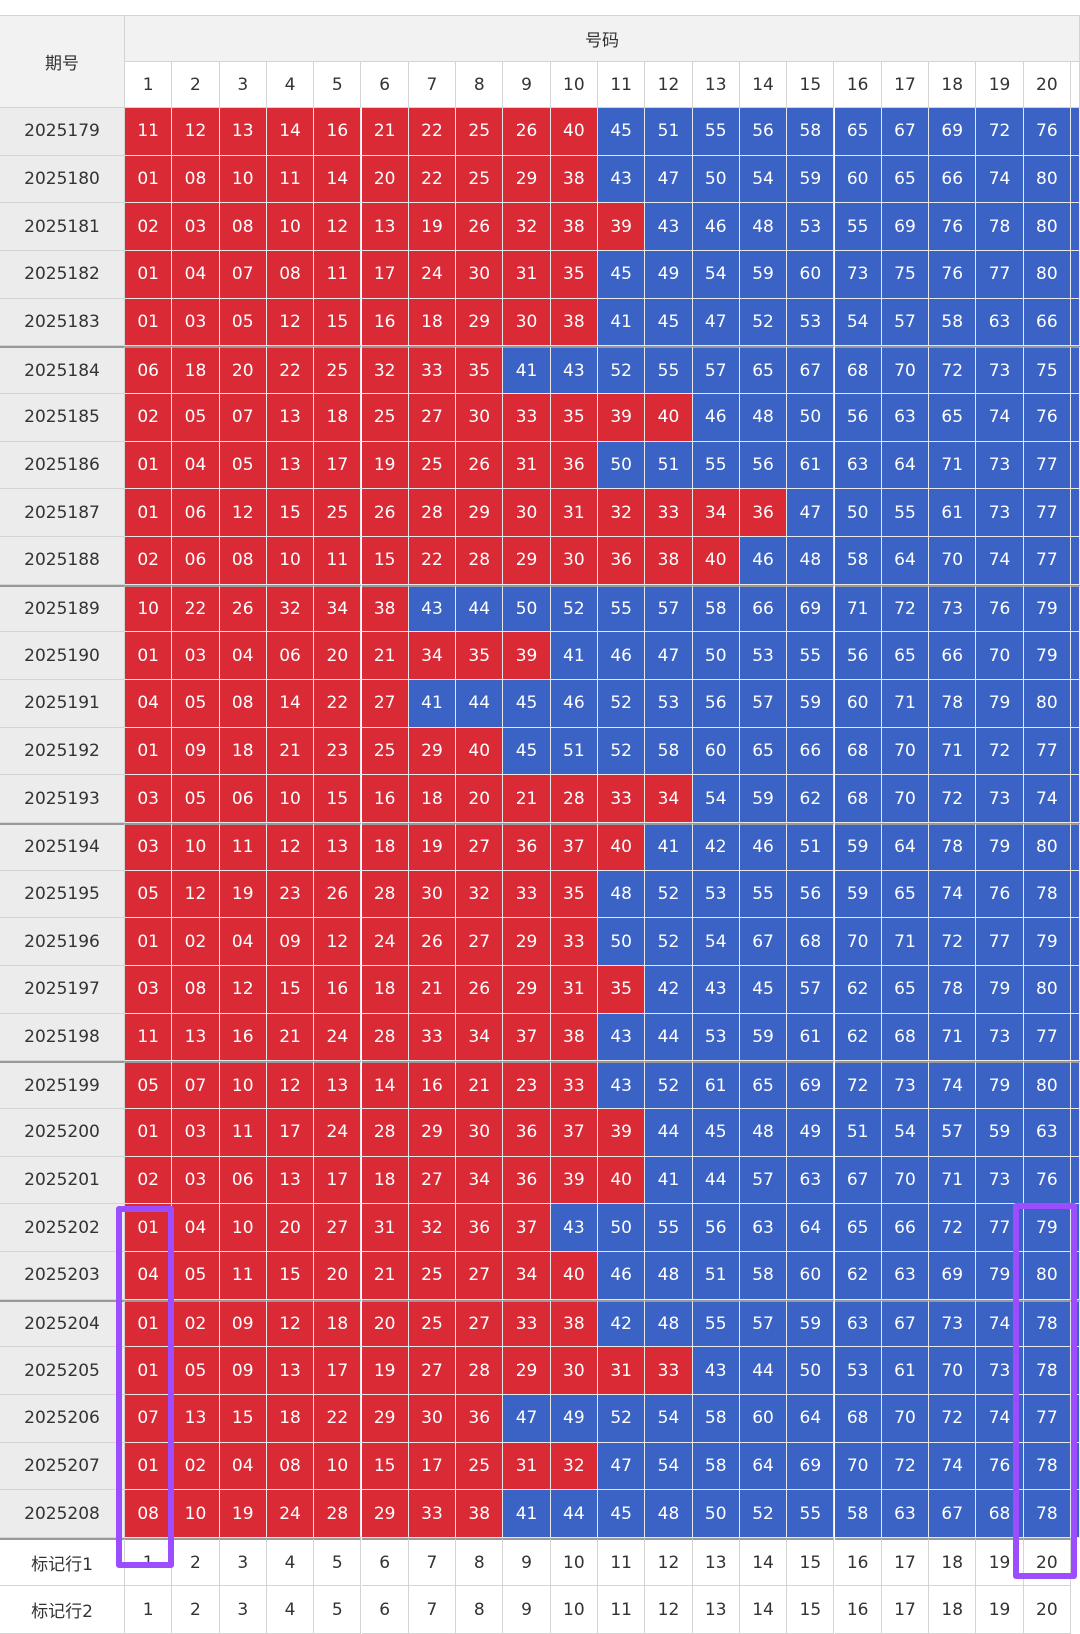  Describe the element at coordinates (763, 1419) in the screenshot. I see `number-cell: 60` at that location.